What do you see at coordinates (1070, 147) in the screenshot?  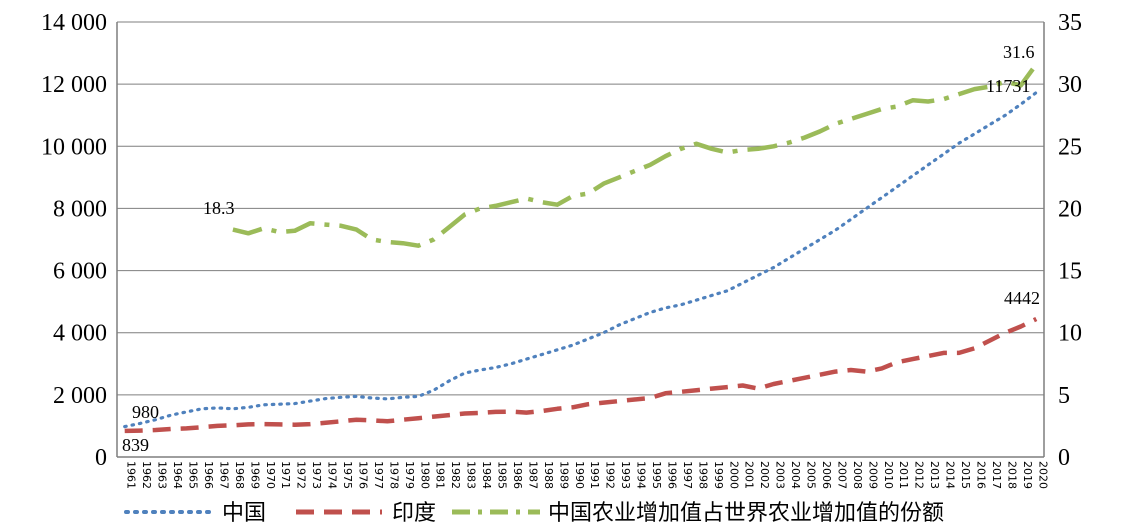 I see `y-right-tick-label: 25` at bounding box center [1070, 147].